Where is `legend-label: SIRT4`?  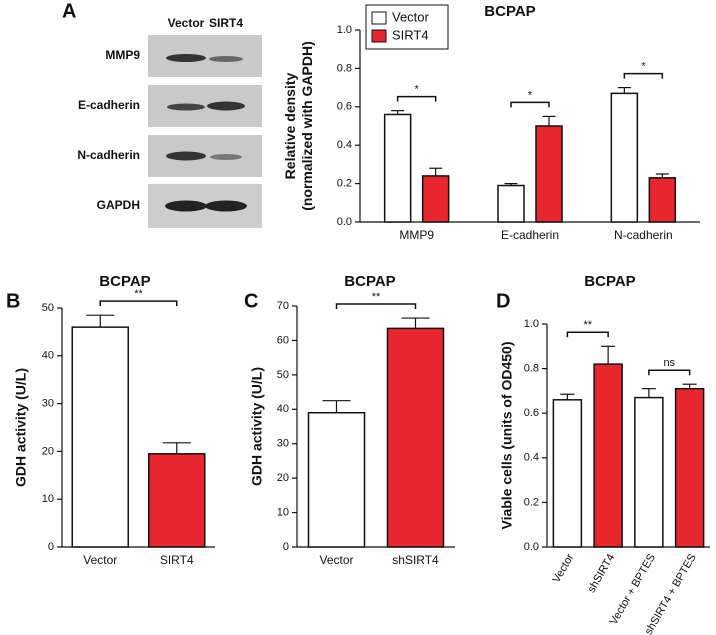 legend-label: SIRT4 is located at coordinates (410, 34).